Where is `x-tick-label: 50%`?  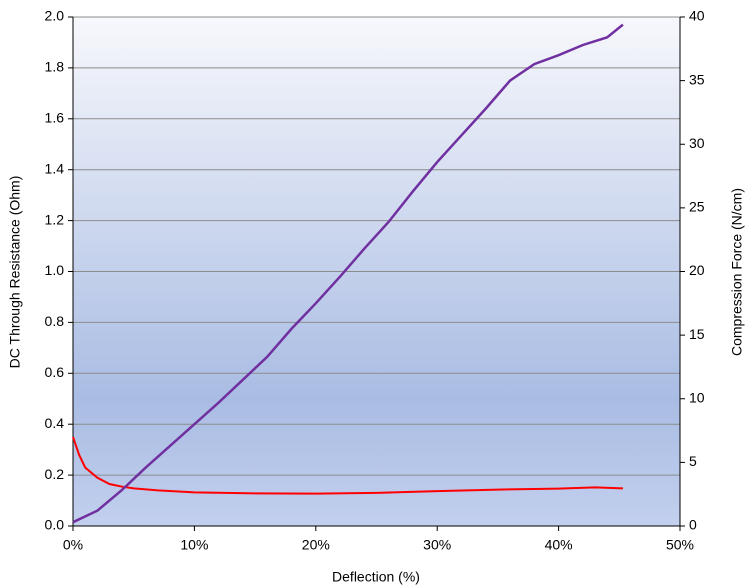
x-tick-label: 50% is located at coordinates (680, 545).